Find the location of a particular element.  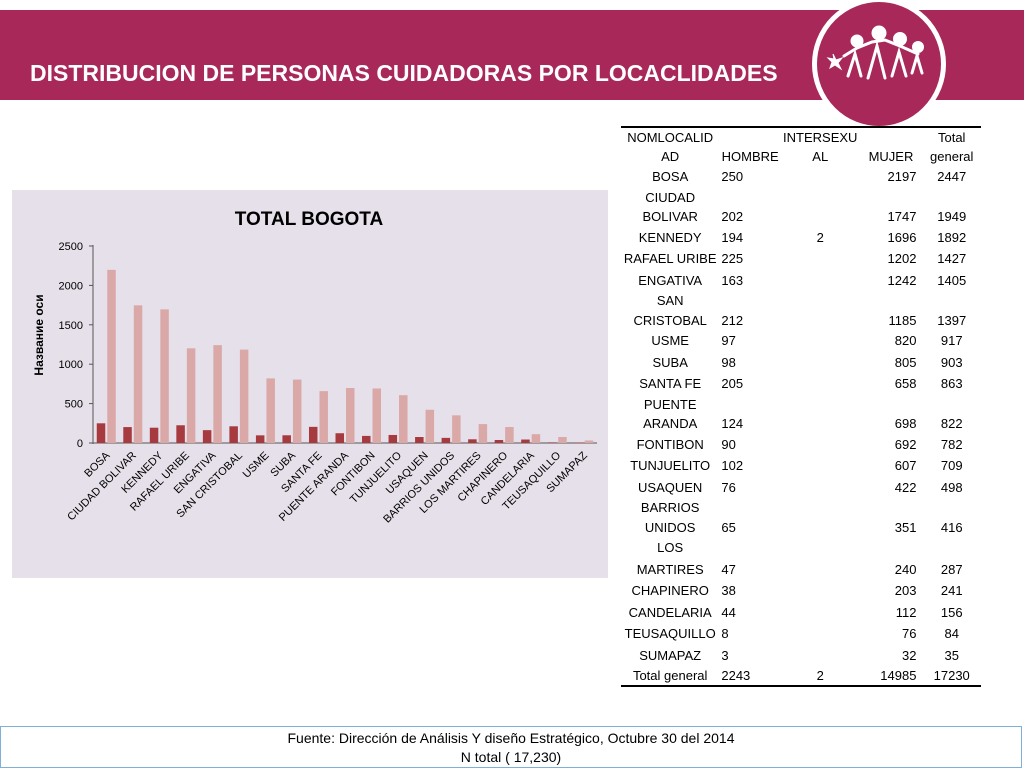

y-tick-label: 2000 is located at coordinates (71, 286).